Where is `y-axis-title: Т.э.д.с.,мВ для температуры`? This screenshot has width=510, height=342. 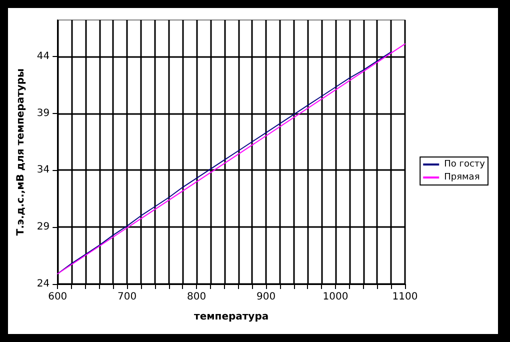
y-axis-title: Т.э.д.с.,мВ для температуры is located at coordinates (21, 152).